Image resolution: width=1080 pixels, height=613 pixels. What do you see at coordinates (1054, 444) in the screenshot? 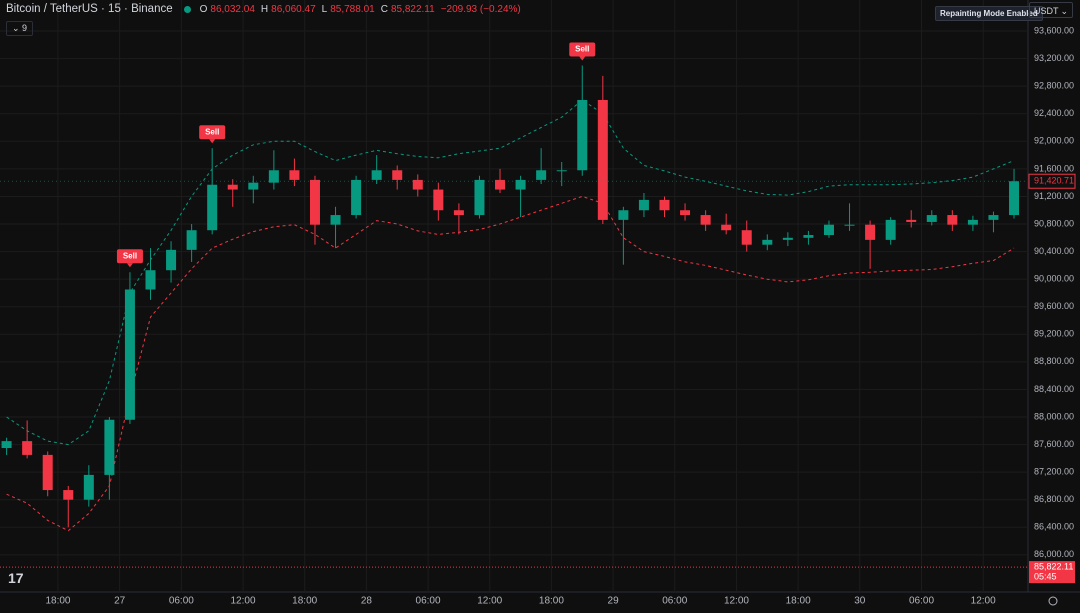
I see `y-tick-label: 87,600.00` at bounding box center [1054, 444].